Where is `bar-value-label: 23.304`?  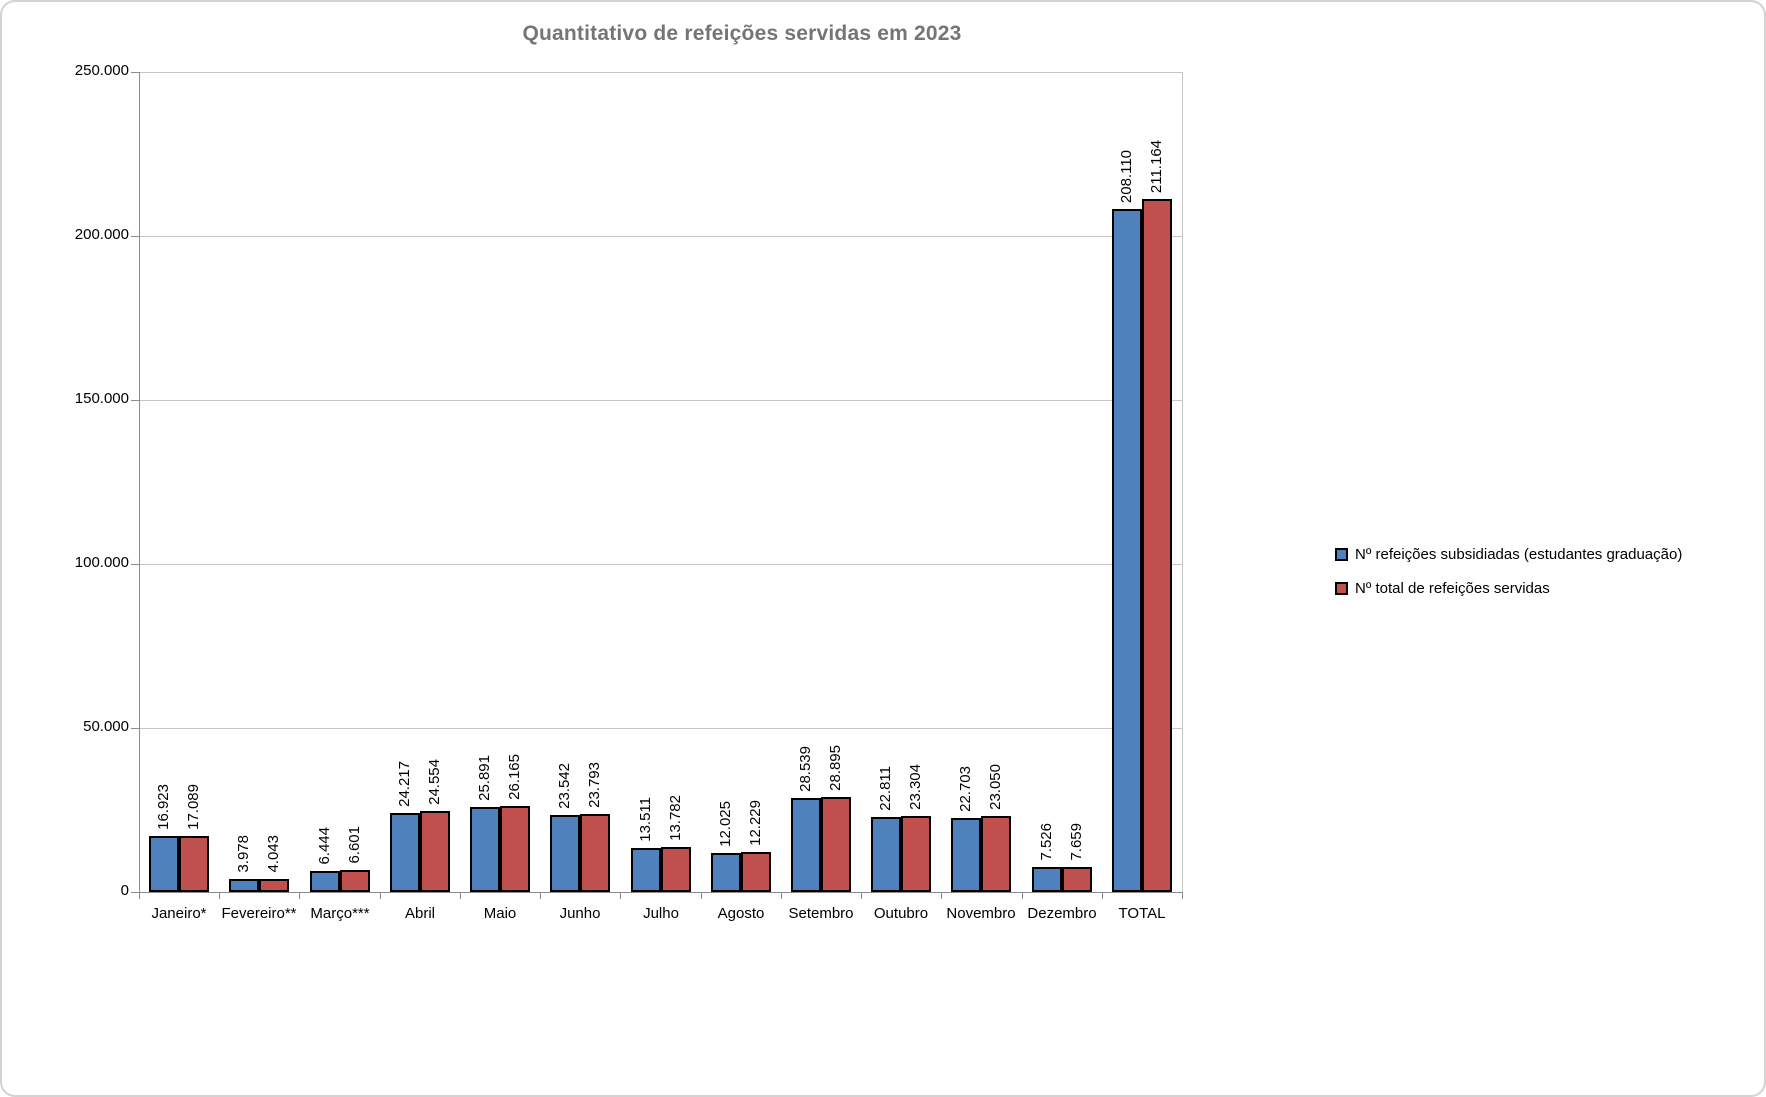
bar-value-label: 23.304 is located at coordinates (915, 787).